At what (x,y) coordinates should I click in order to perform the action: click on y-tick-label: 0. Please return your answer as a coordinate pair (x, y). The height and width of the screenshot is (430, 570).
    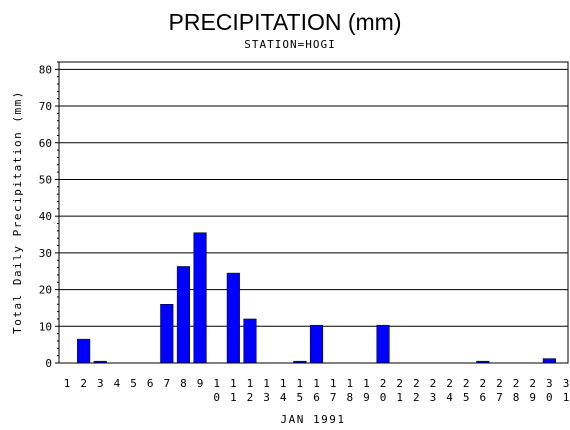
    Looking at the image, I should click on (48, 363).